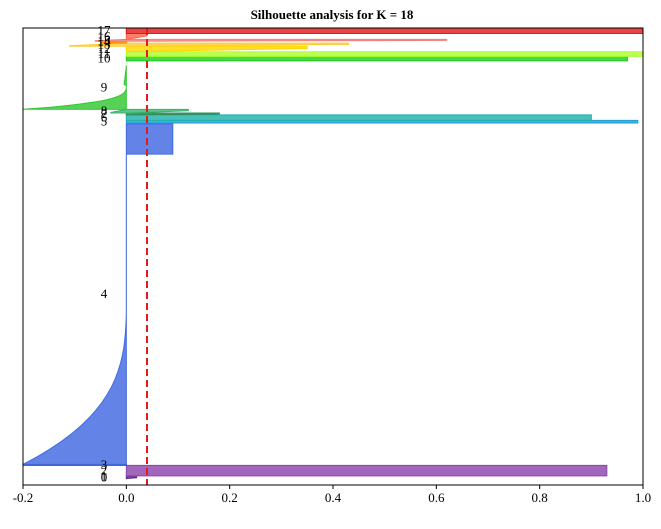 This screenshot has width=661, height=529. Describe the element at coordinates (104, 121) in the screenshot. I see `cluster-label-5: 5` at that location.